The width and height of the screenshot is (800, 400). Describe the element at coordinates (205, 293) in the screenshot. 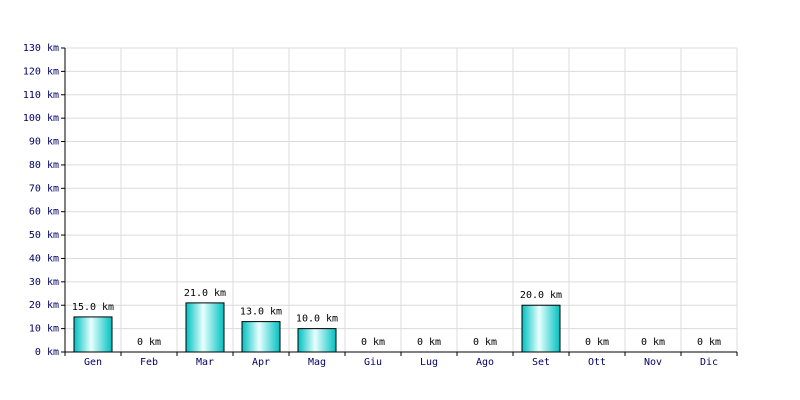

I see `value-label: 21.0 km` at that location.